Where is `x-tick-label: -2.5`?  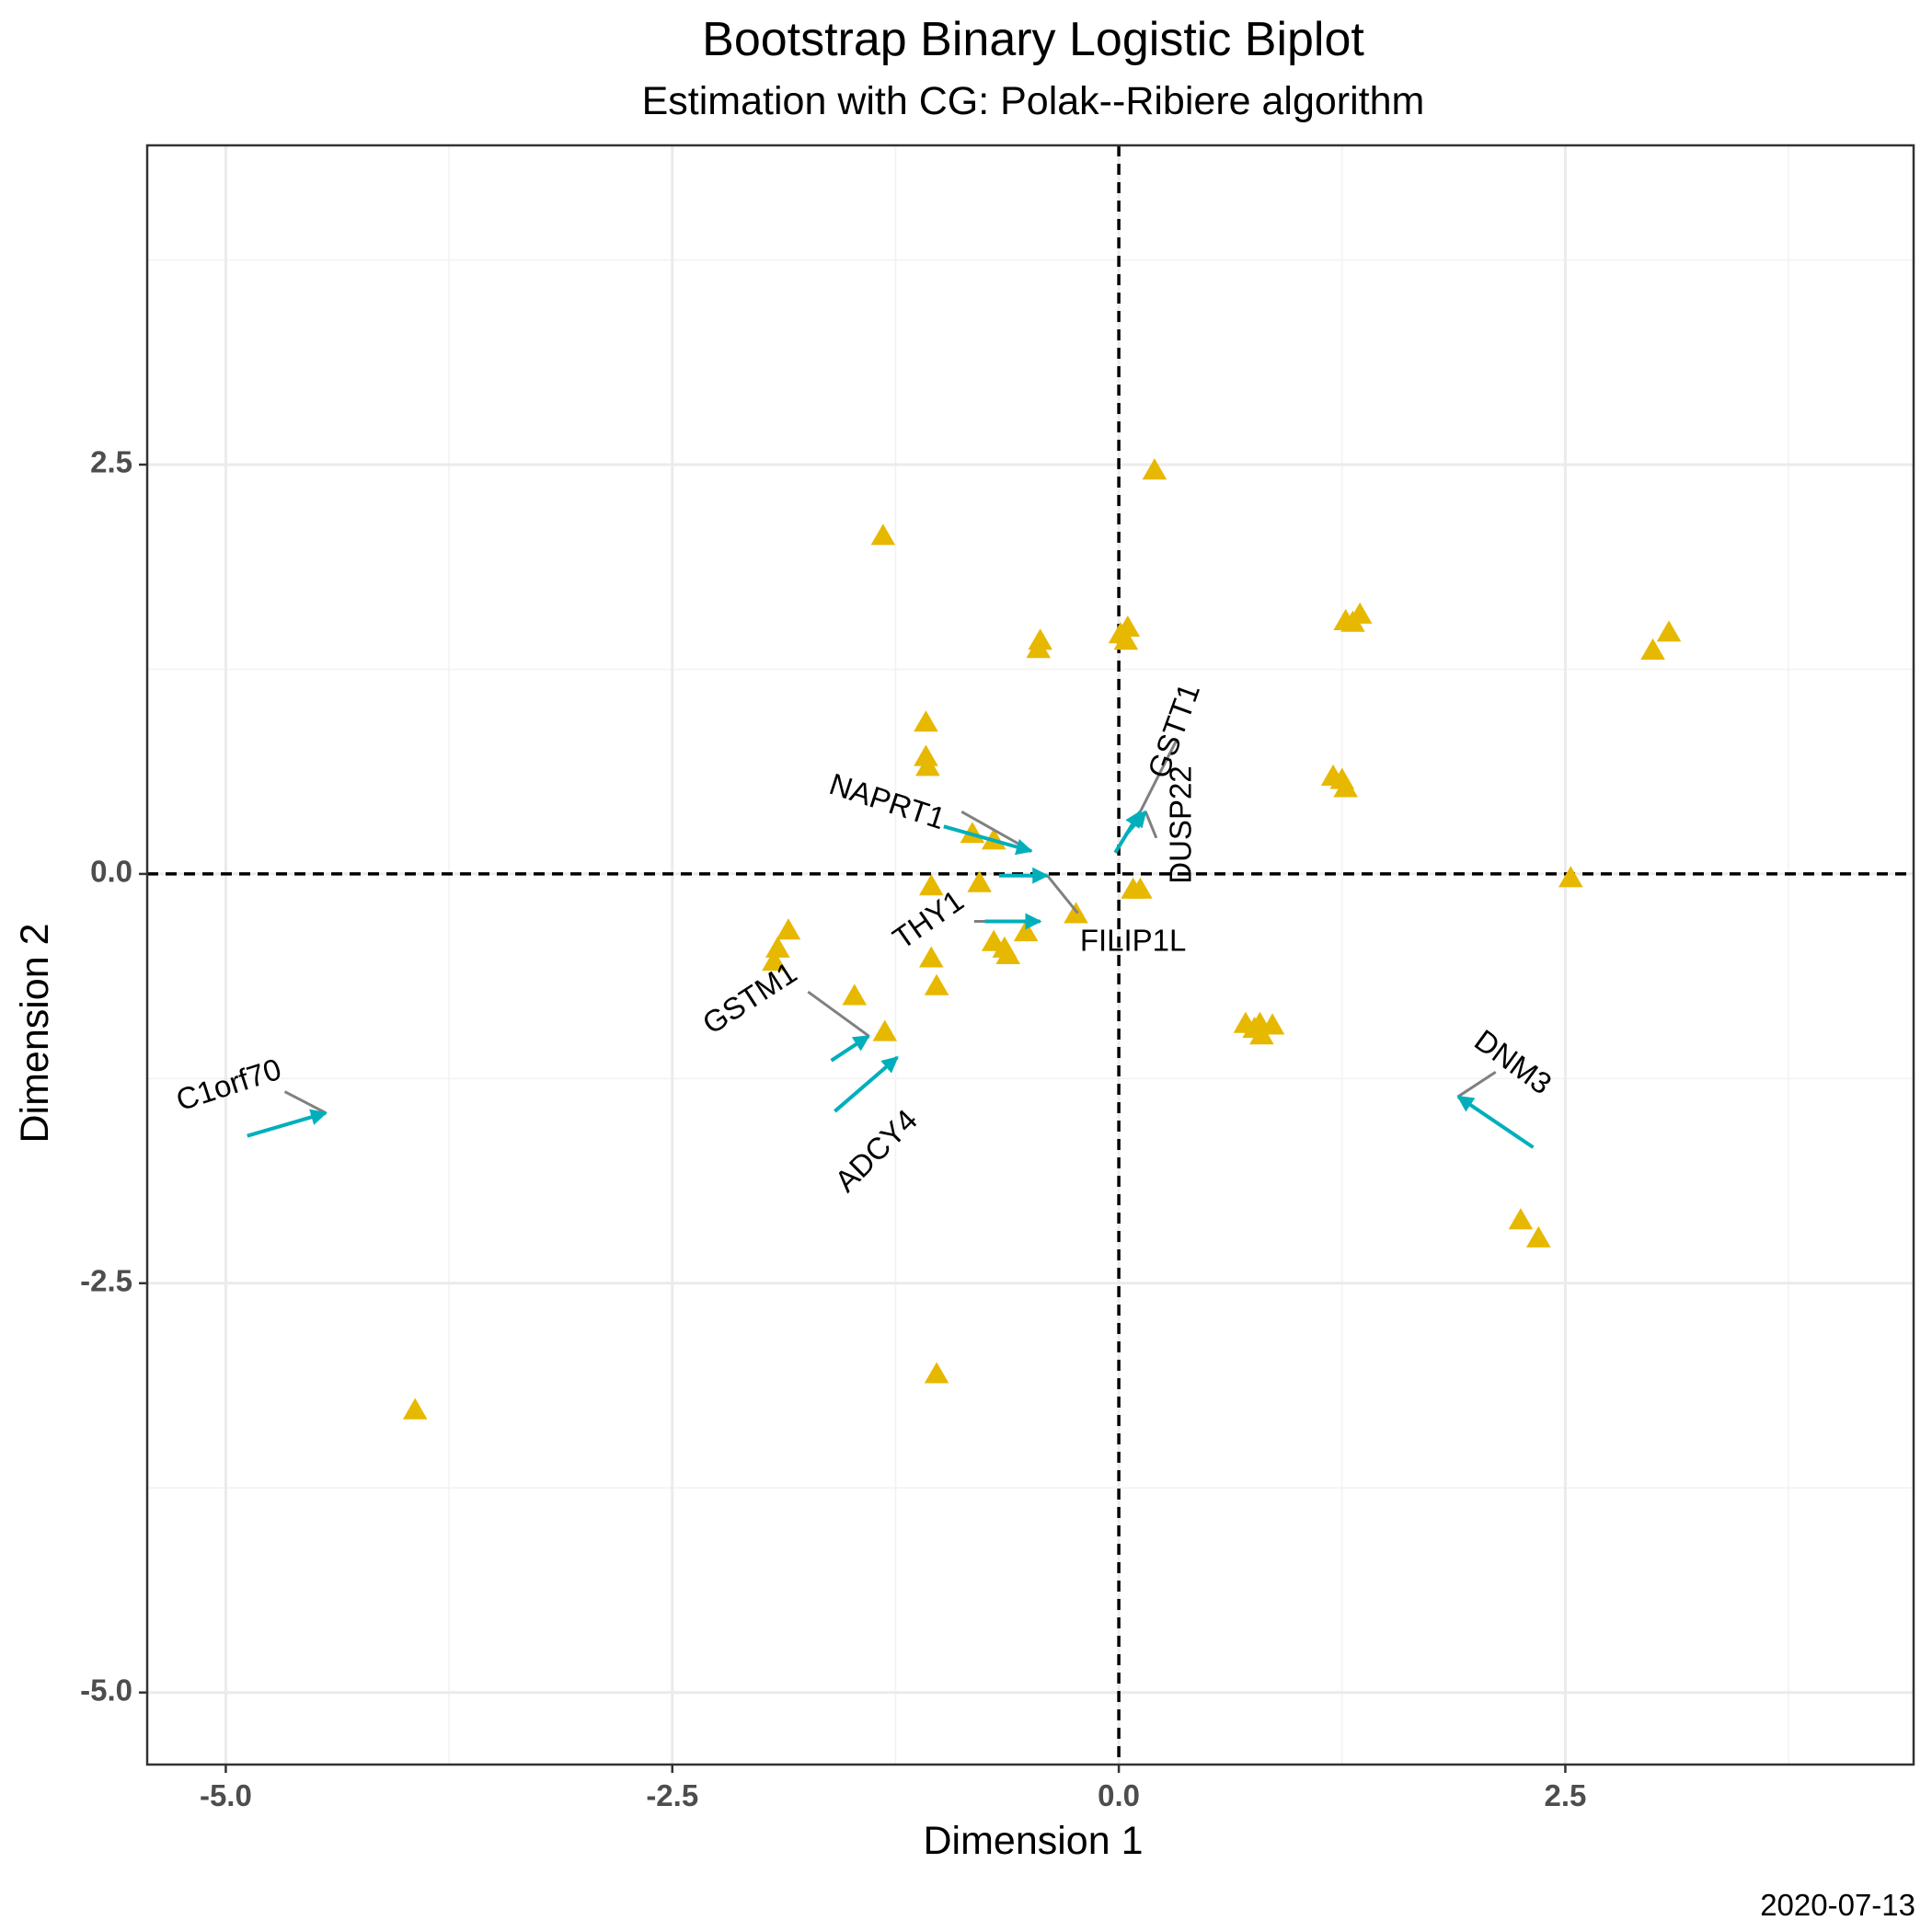
x-tick-label: -2.5 is located at coordinates (672, 1795).